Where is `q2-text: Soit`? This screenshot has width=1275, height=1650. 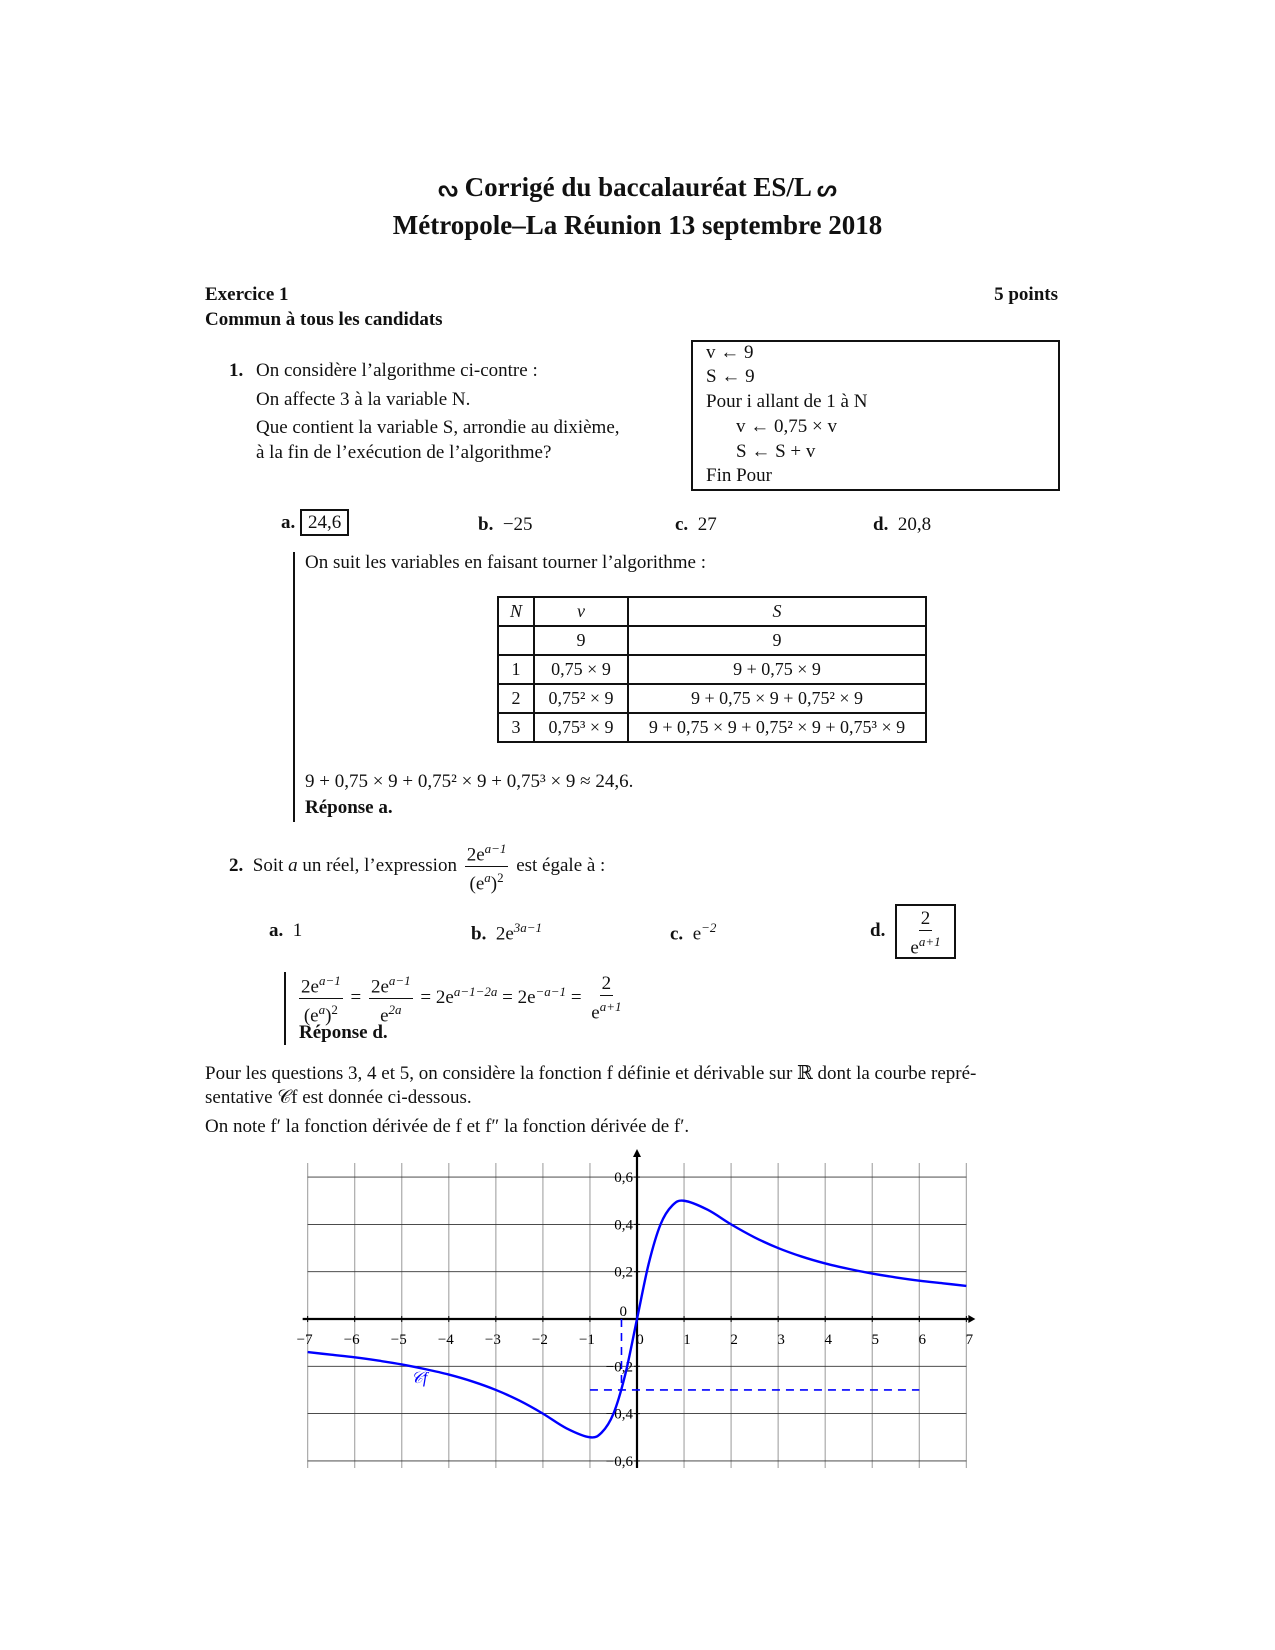 q2-text: Soit is located at coordinates (268, 866).